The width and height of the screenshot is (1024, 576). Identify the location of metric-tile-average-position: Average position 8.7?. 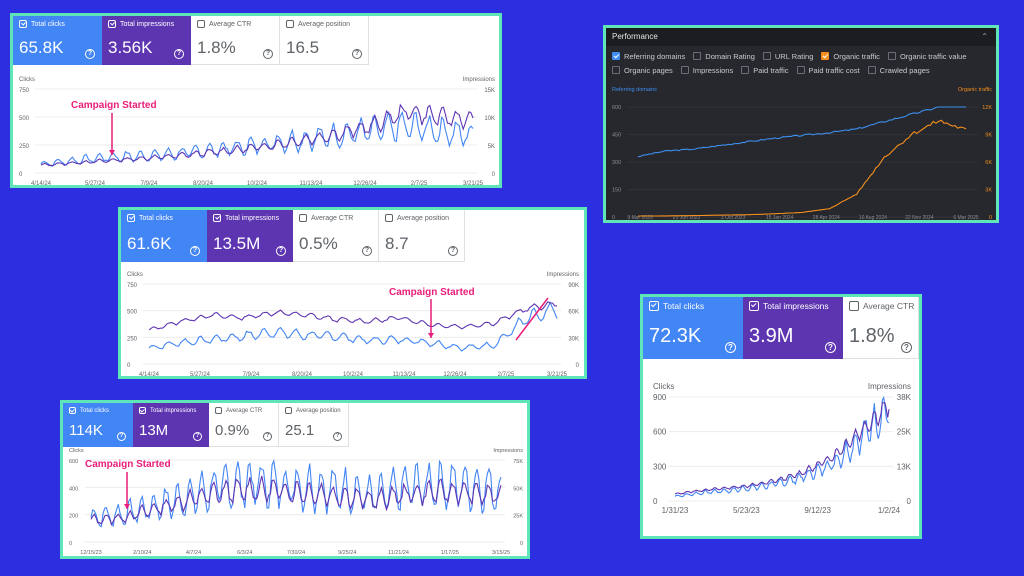
(422, 236).